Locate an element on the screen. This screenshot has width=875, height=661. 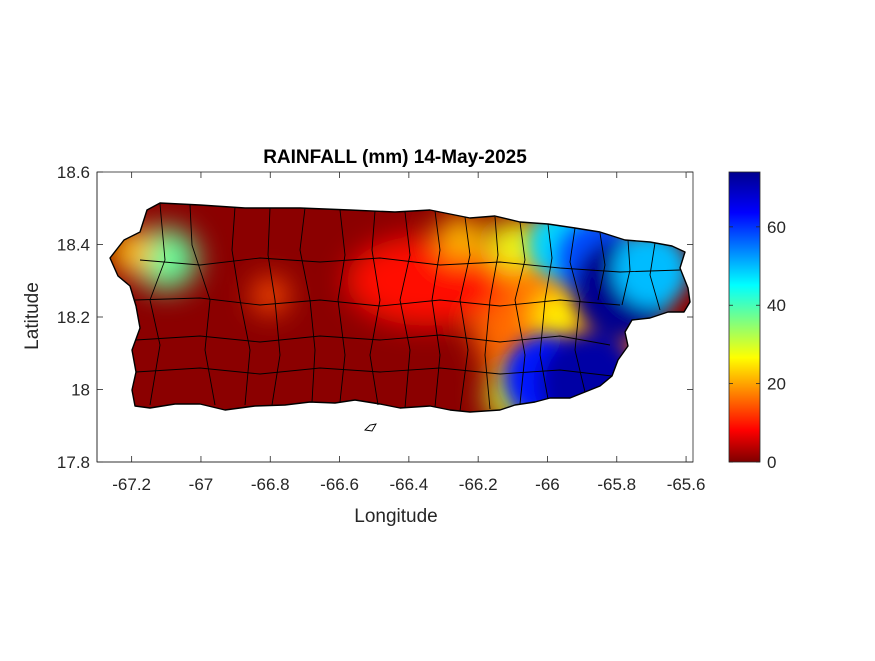
x-tick-label: -66.4 is located at coordinates (408, 484).